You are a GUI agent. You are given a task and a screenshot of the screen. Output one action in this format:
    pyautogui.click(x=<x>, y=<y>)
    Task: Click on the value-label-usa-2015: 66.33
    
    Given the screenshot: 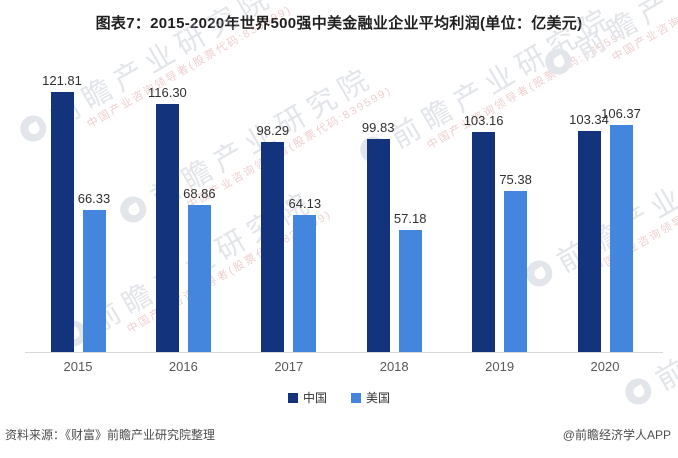 What is the action you would take?
    pyautogui.click(x=94, y=199)
    